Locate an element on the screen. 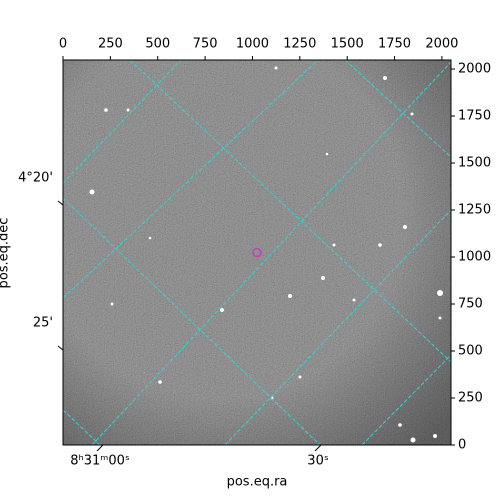  x-axis-label: pos.eq.ra is located at coordinates (257, 482).